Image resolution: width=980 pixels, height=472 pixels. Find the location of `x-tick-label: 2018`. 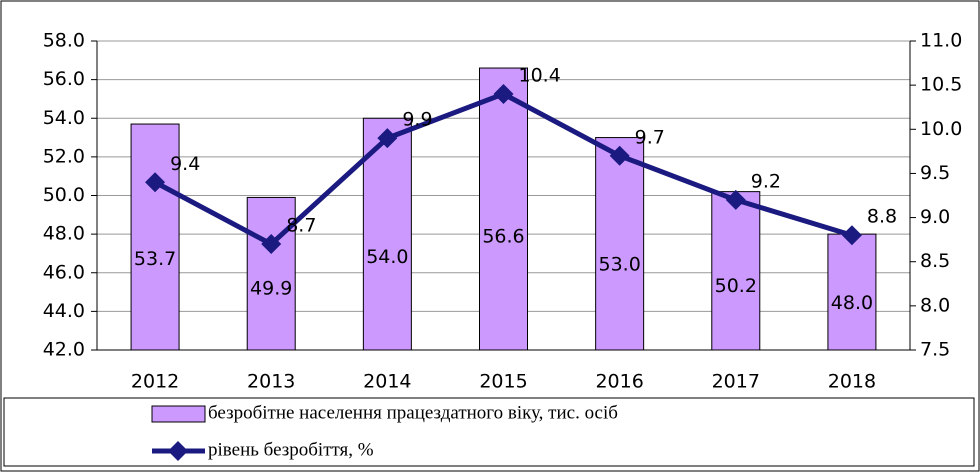

x-tick-label: 2018 is located at coordinates (852, 382).